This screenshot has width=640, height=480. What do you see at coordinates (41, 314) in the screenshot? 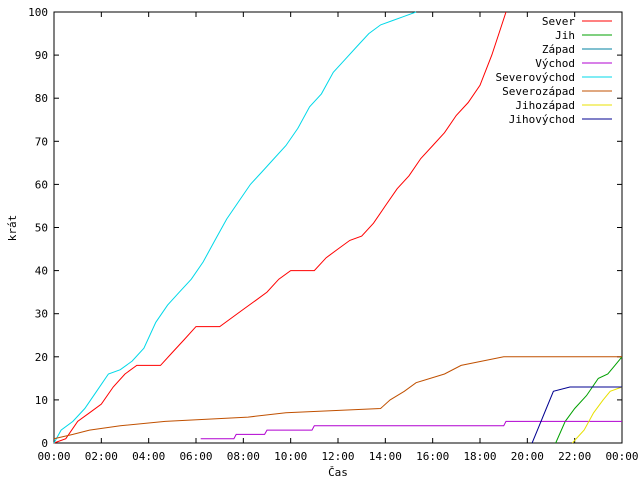
I see `y-tick-label: 30` at bounding box center [41, 314].